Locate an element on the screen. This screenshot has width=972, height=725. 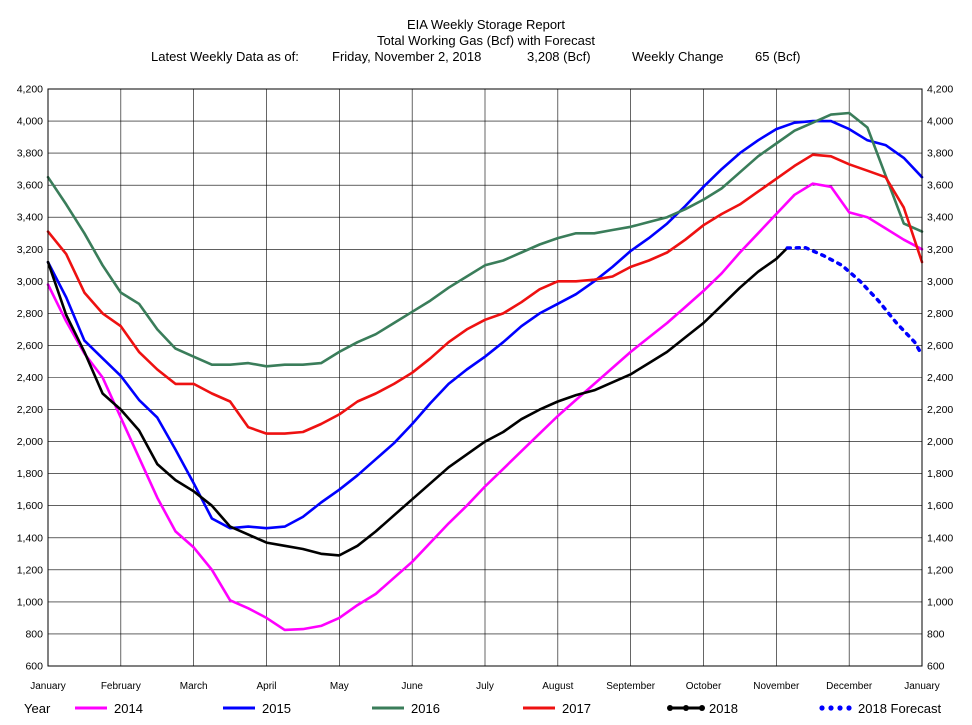
y-tick-label-left: 1,200 is located at coordinates (30, 570).